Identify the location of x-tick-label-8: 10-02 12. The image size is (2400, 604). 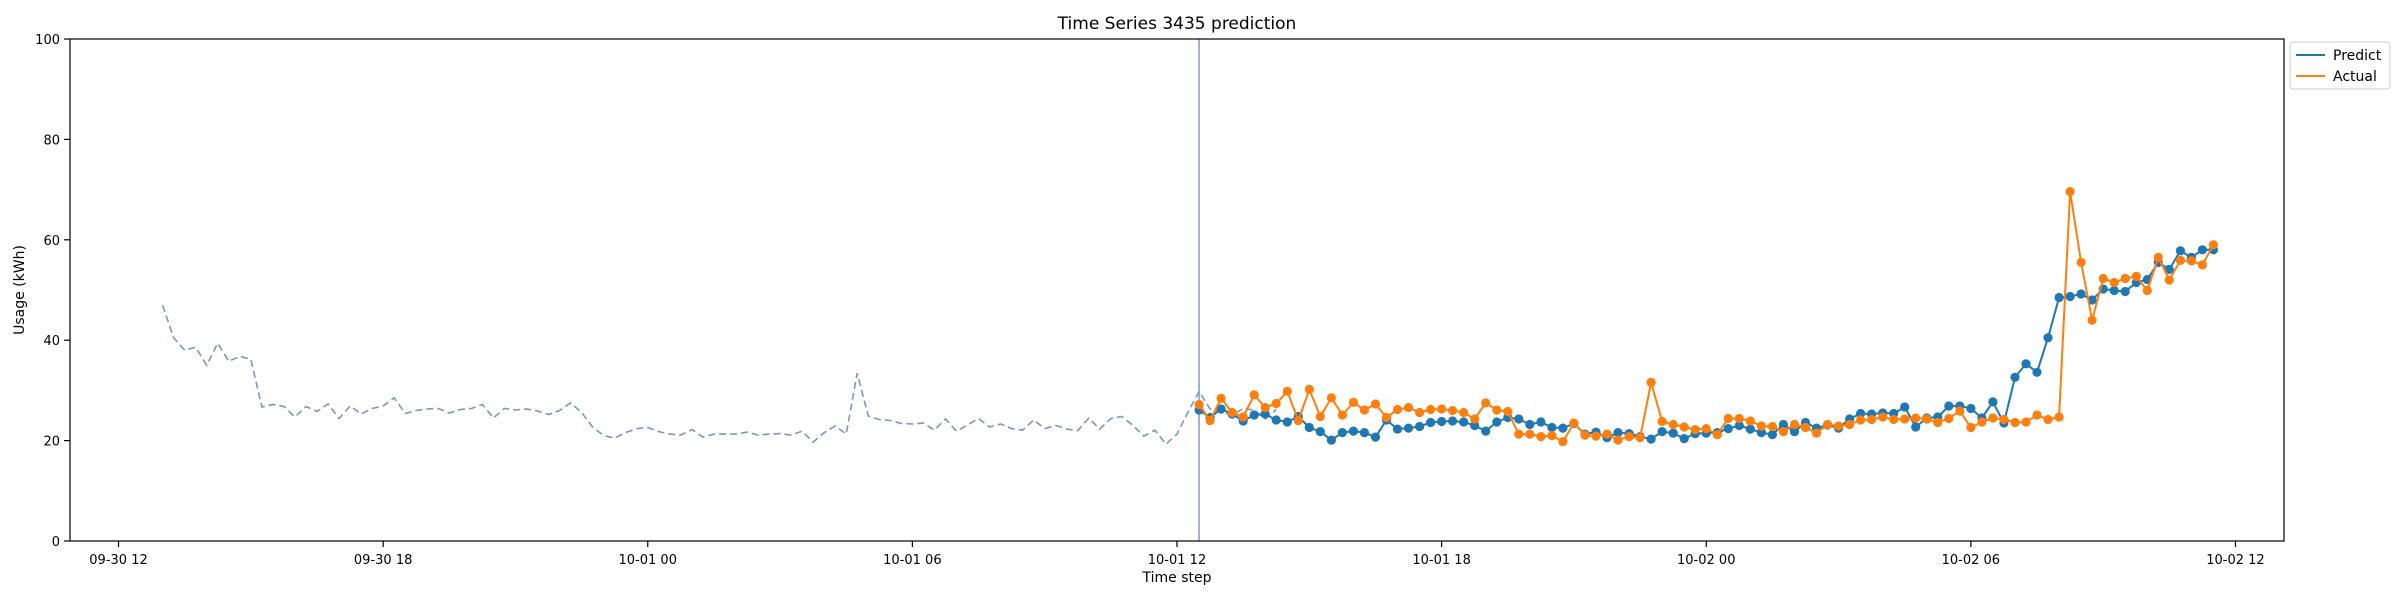
(2235, 560).